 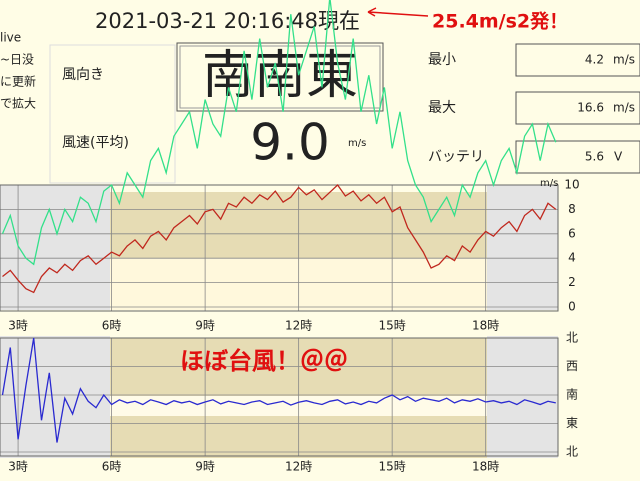 What do you see at coordinates (572, 366) in the screenshot?
I see `y-tick-label: 西` at bounding box center [572, 366].